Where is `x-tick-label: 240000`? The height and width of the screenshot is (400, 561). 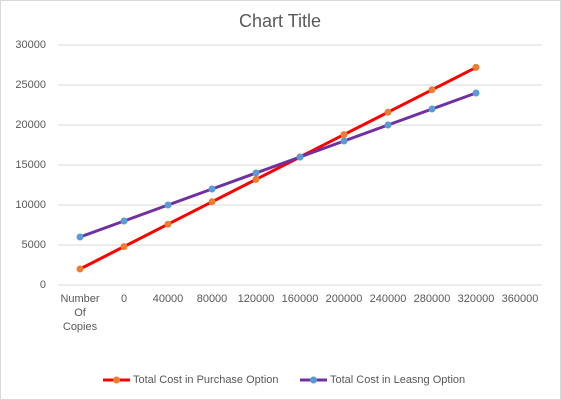
x-tick-label: 240000 is located at coordinates (388, 299).